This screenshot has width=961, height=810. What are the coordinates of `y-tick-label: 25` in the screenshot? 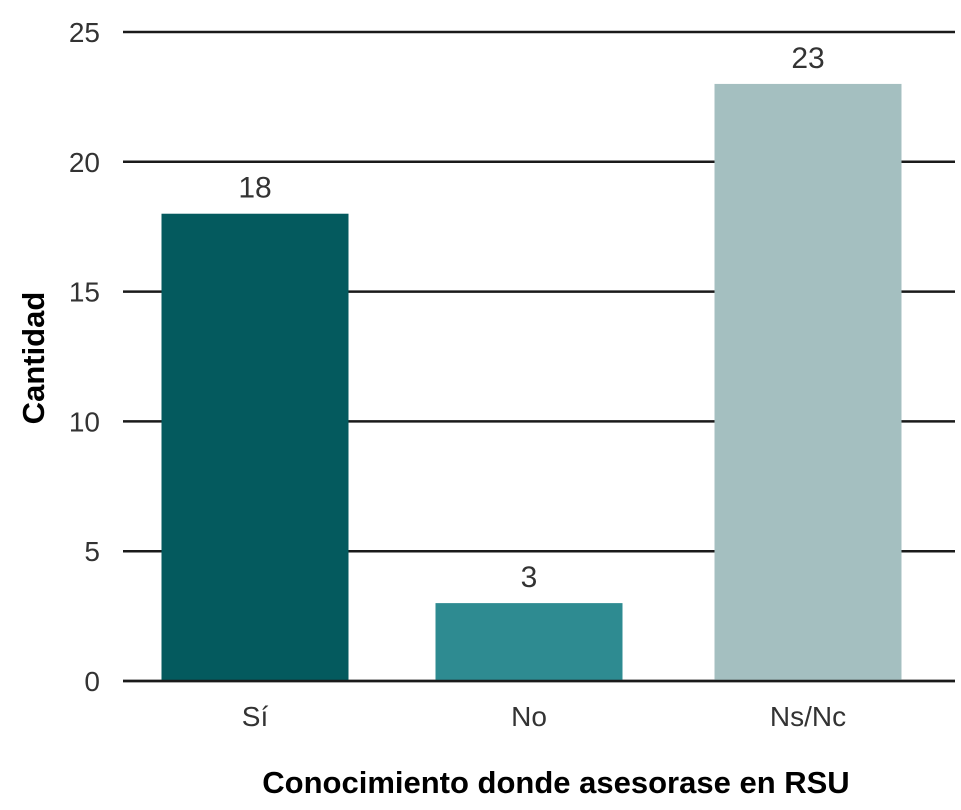 It's located at (84, 32).